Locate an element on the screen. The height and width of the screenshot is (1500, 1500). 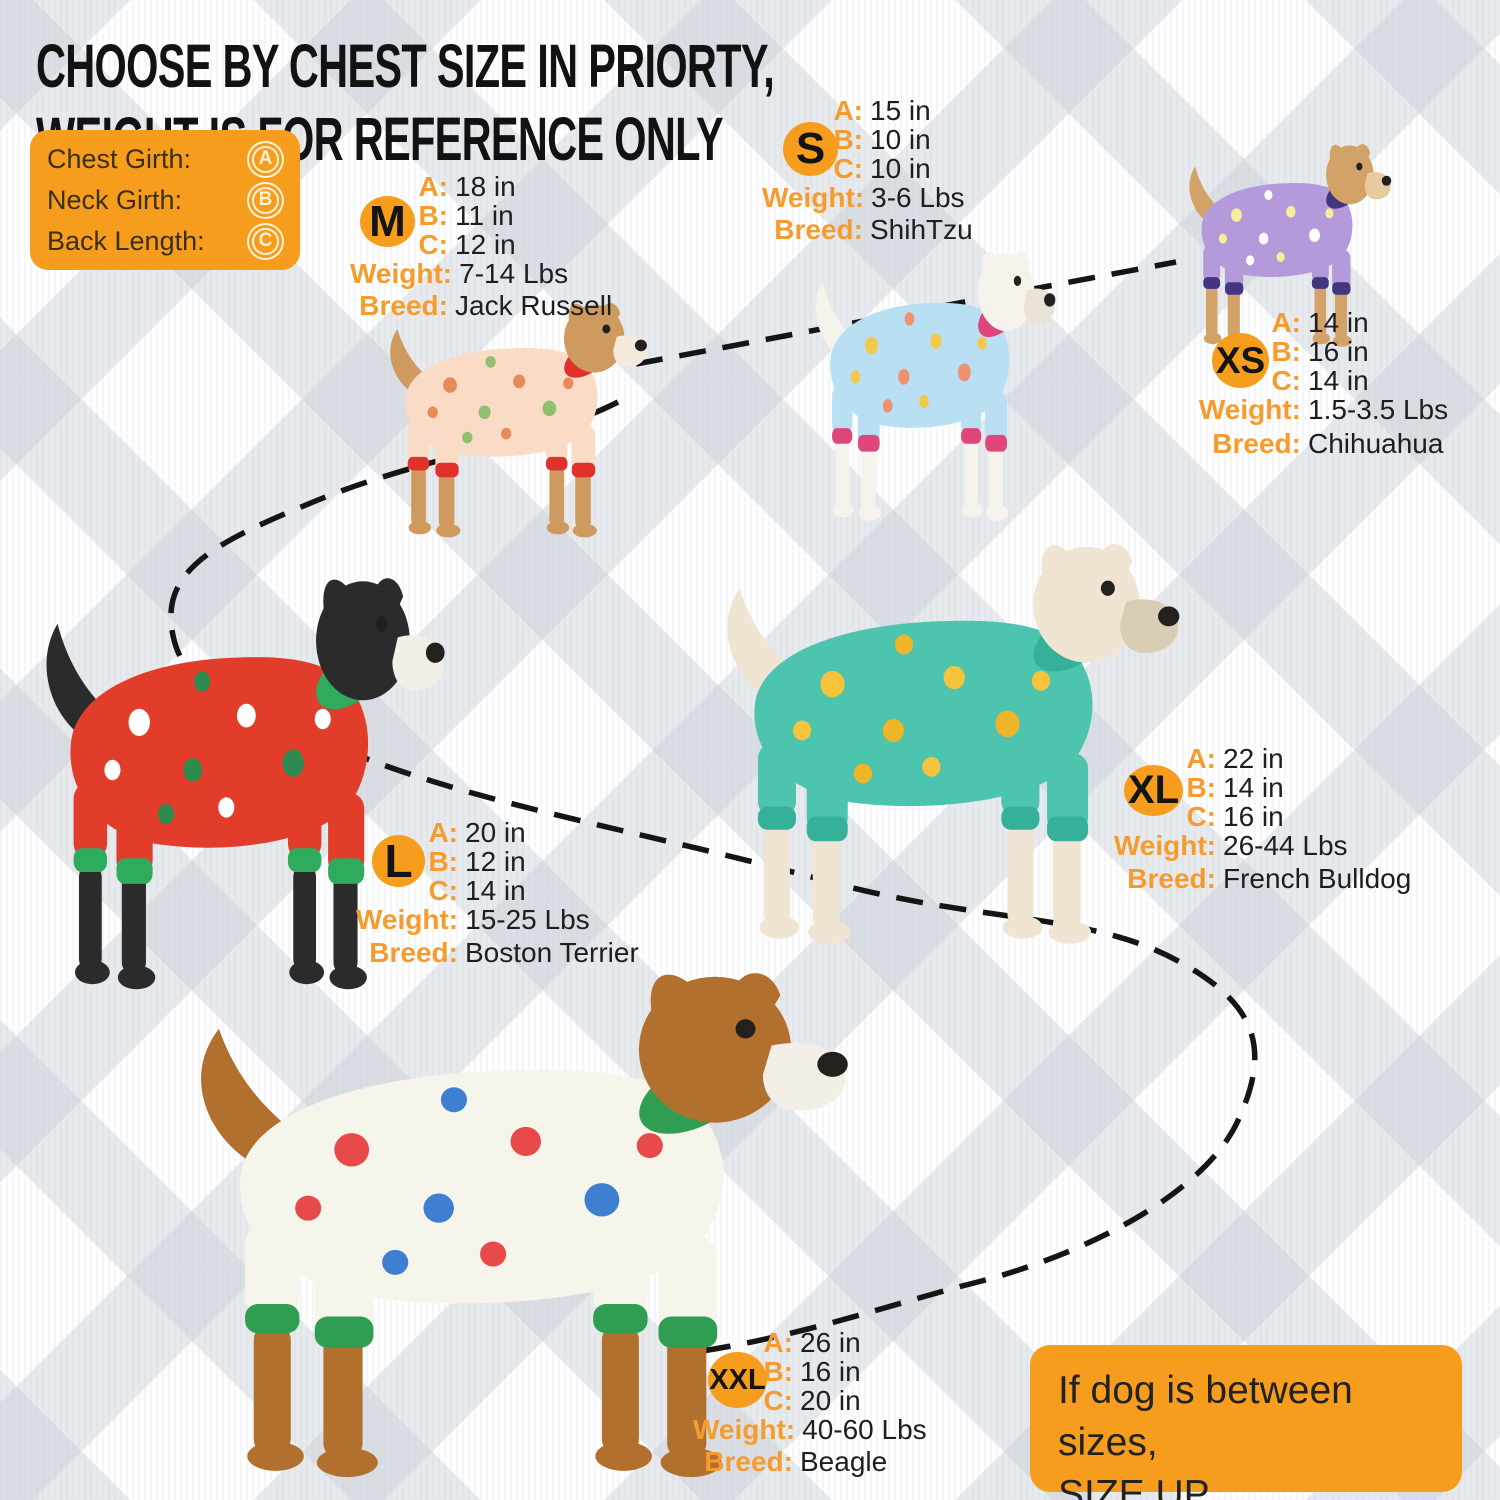
measure-value-b: 11 in is located at coordinates (484, 216).